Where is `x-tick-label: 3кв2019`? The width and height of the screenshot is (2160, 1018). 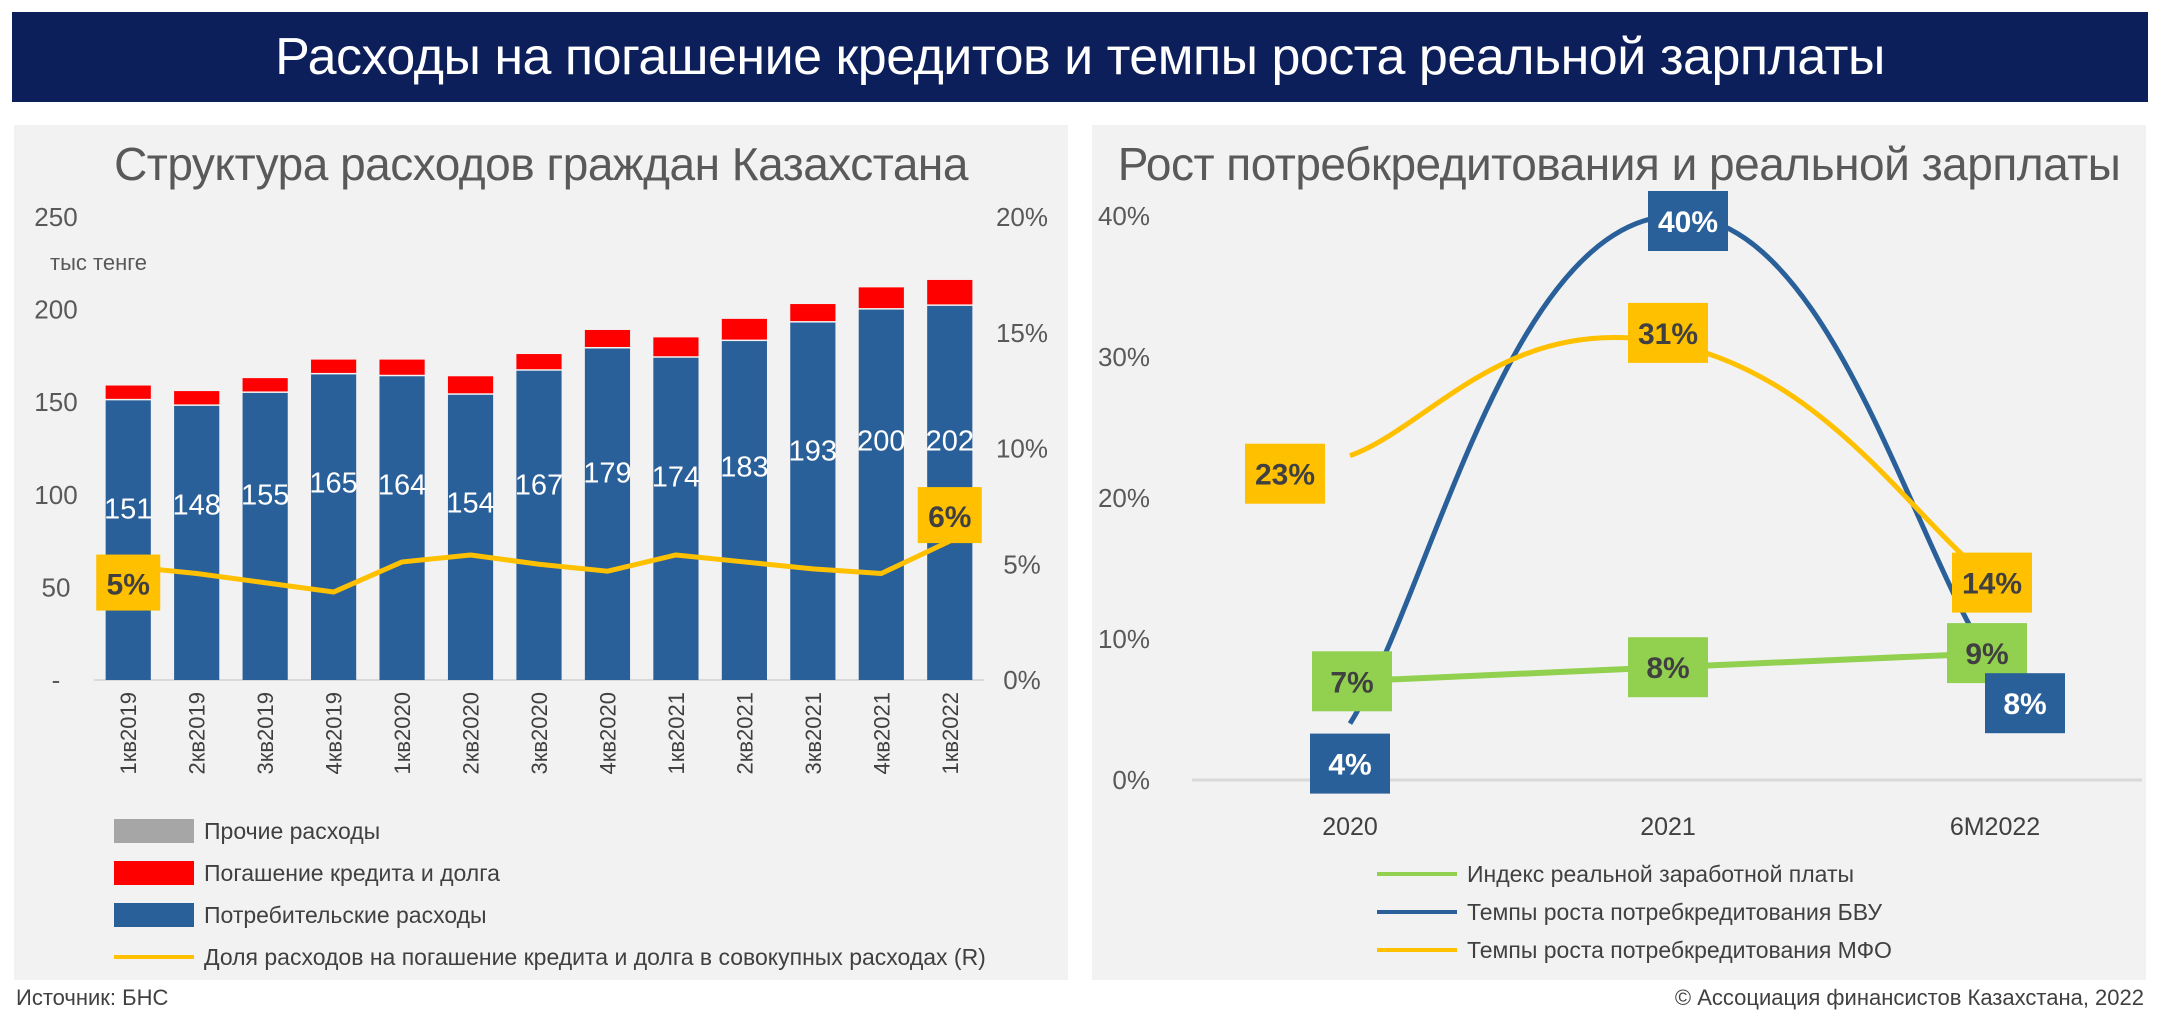
x-tick-label: 3кв2019 is located at coordinates (265, 733).